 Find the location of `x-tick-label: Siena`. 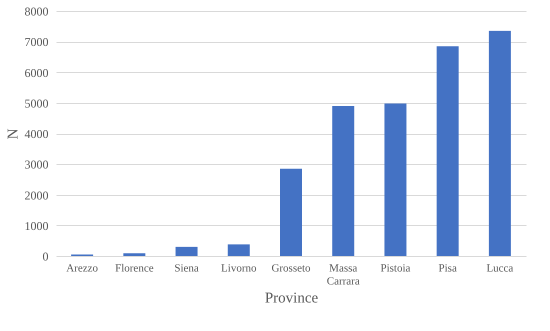

x-tick-label: Siena is located at coordinates (186, 268).